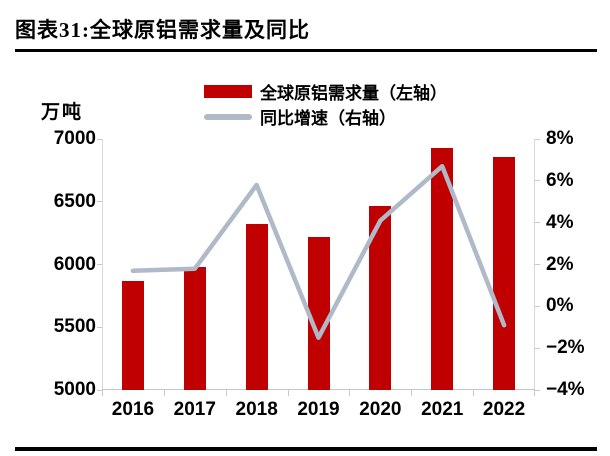 This screenshot has width=610, height=456. What do you see at coordinates (537, 348) in the screenshot?
I see `right-axis-tick-−2%` at bounding box center [537, 348].